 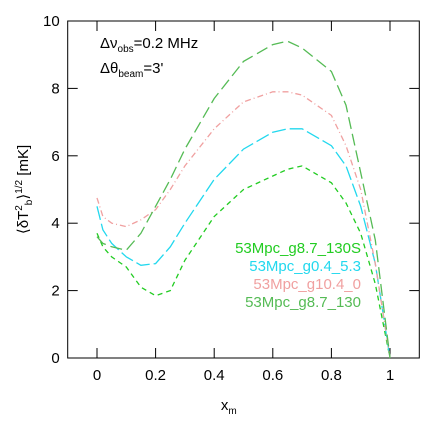 What do you see at coordinates (166, 43) in the screenshot?
I see `annotation-part: =0.2 MHz` at bounding box center [166, 43].